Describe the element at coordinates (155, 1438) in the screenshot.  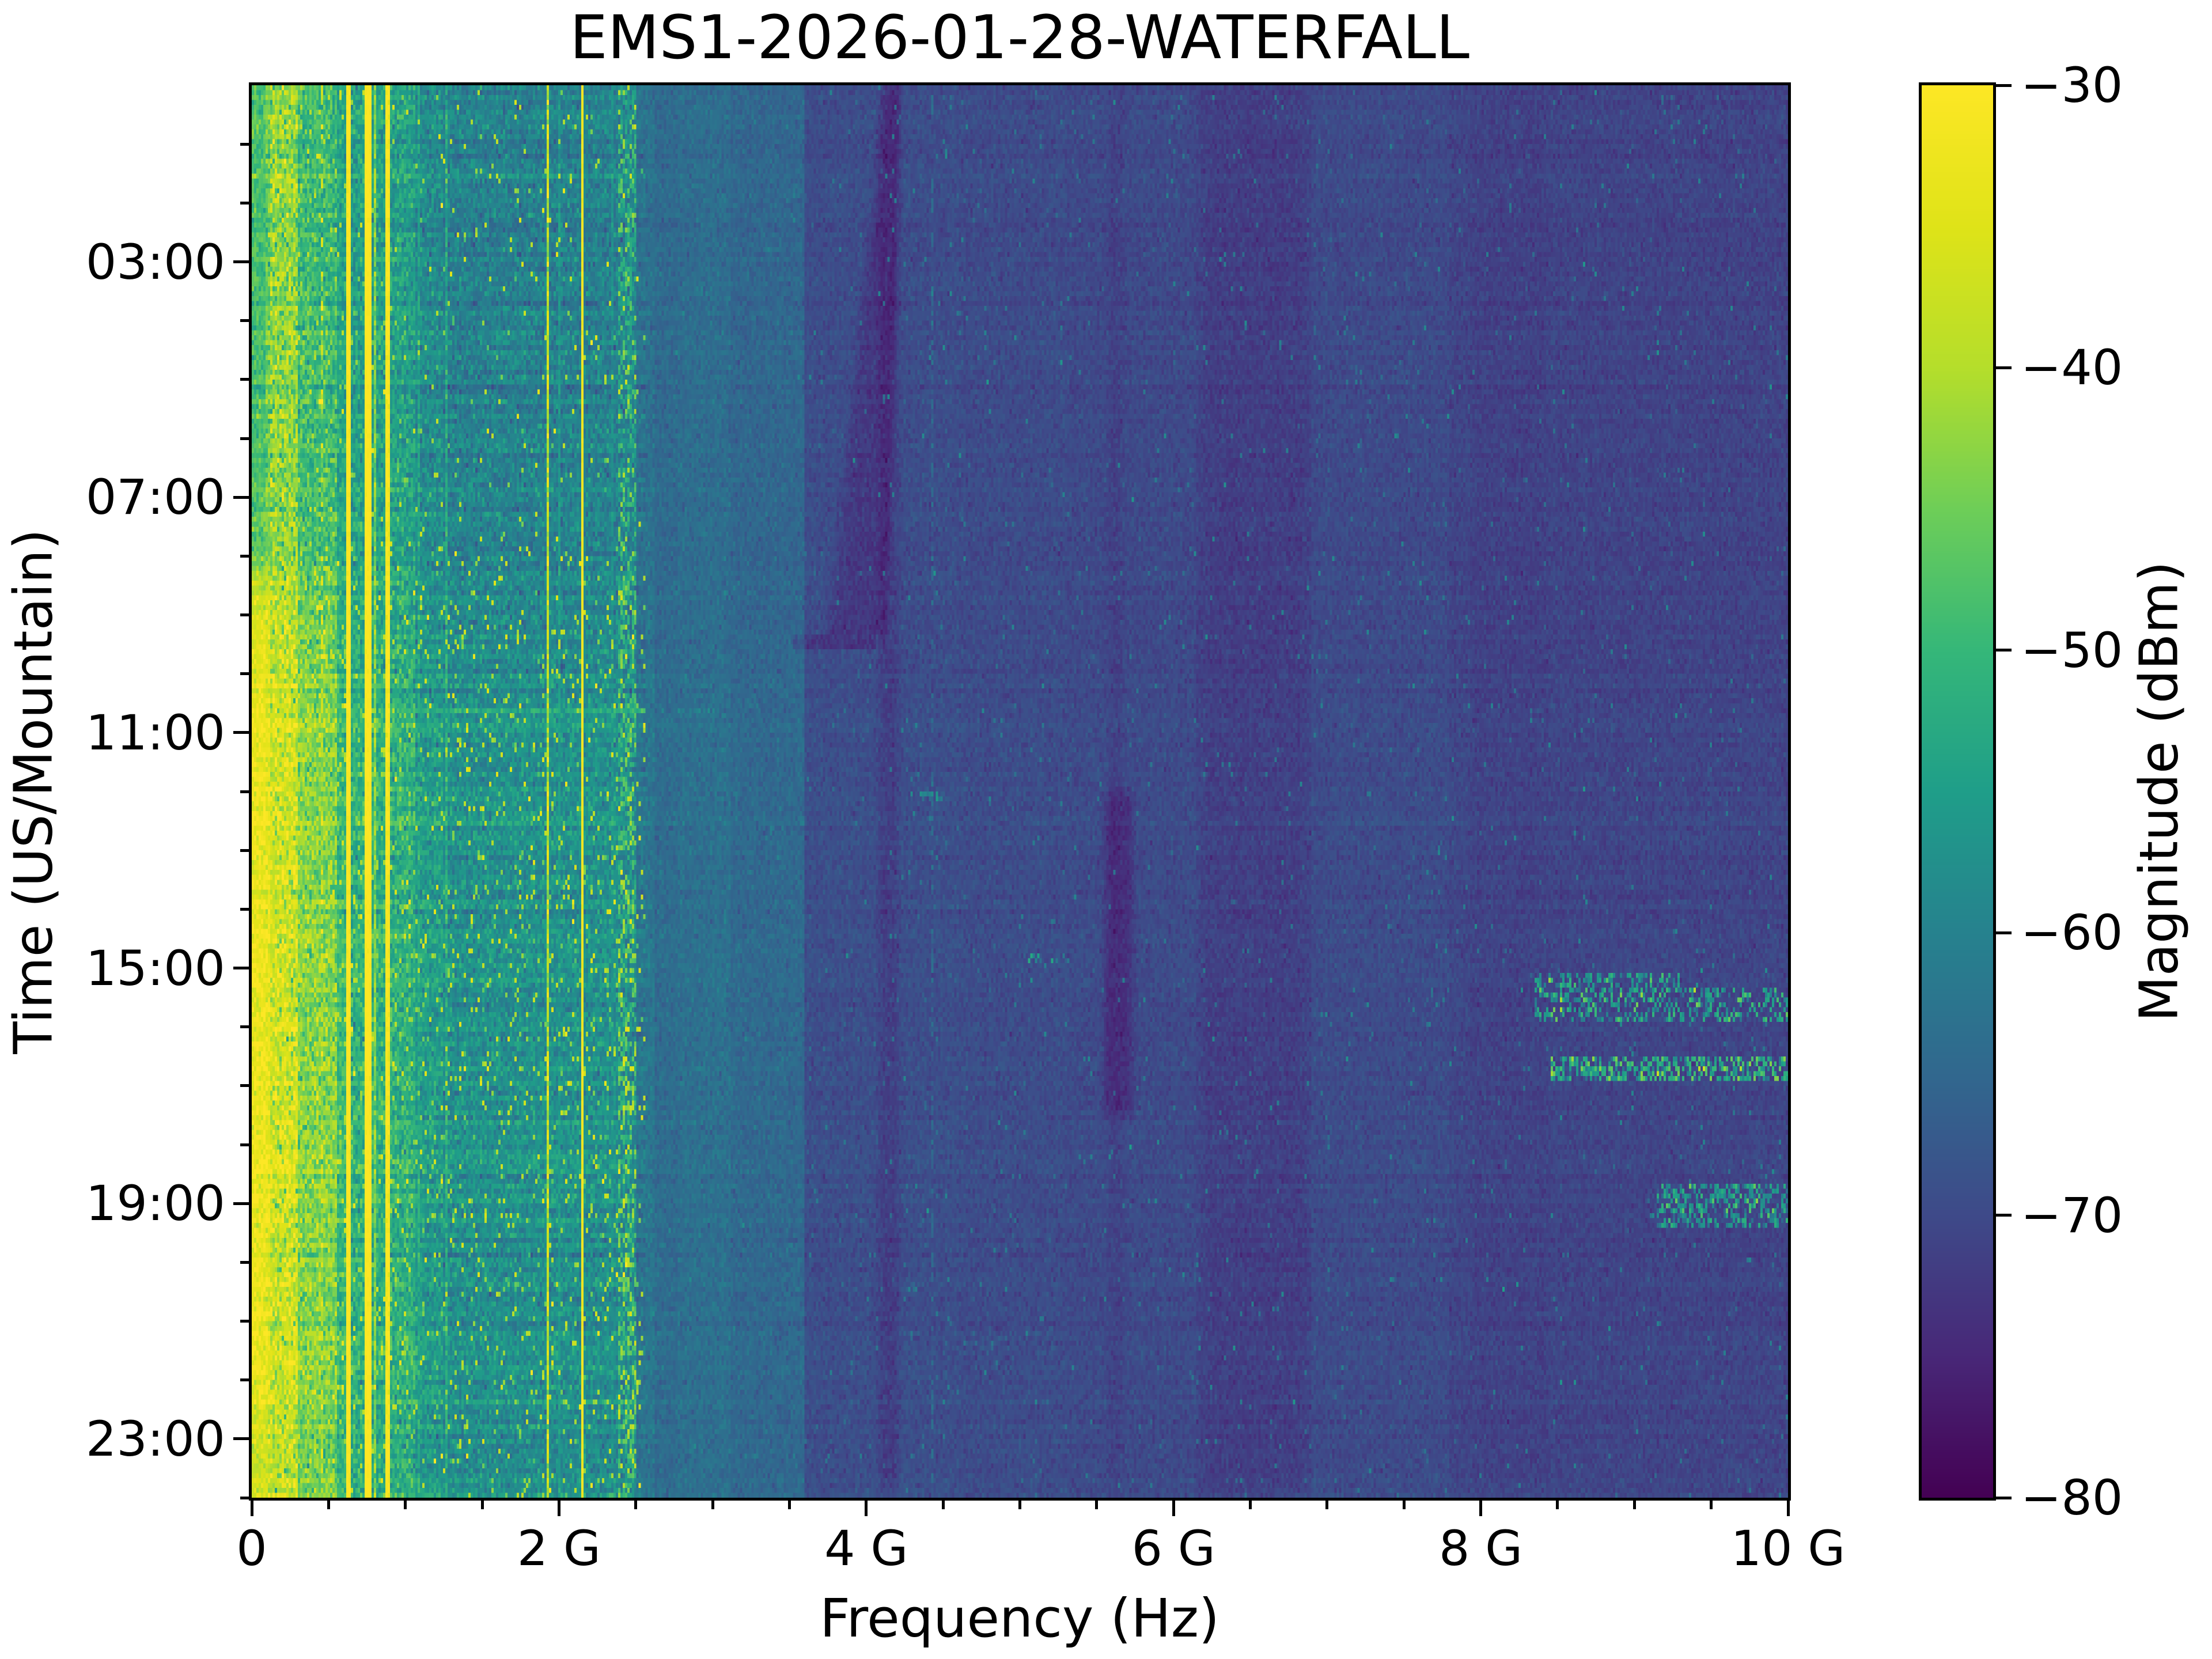
I see `y-tick-label: 23:00` at that location.